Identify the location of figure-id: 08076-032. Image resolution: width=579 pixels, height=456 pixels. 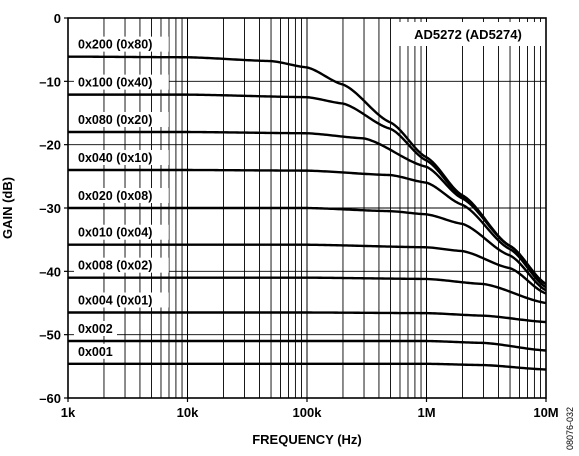
(570, 428).